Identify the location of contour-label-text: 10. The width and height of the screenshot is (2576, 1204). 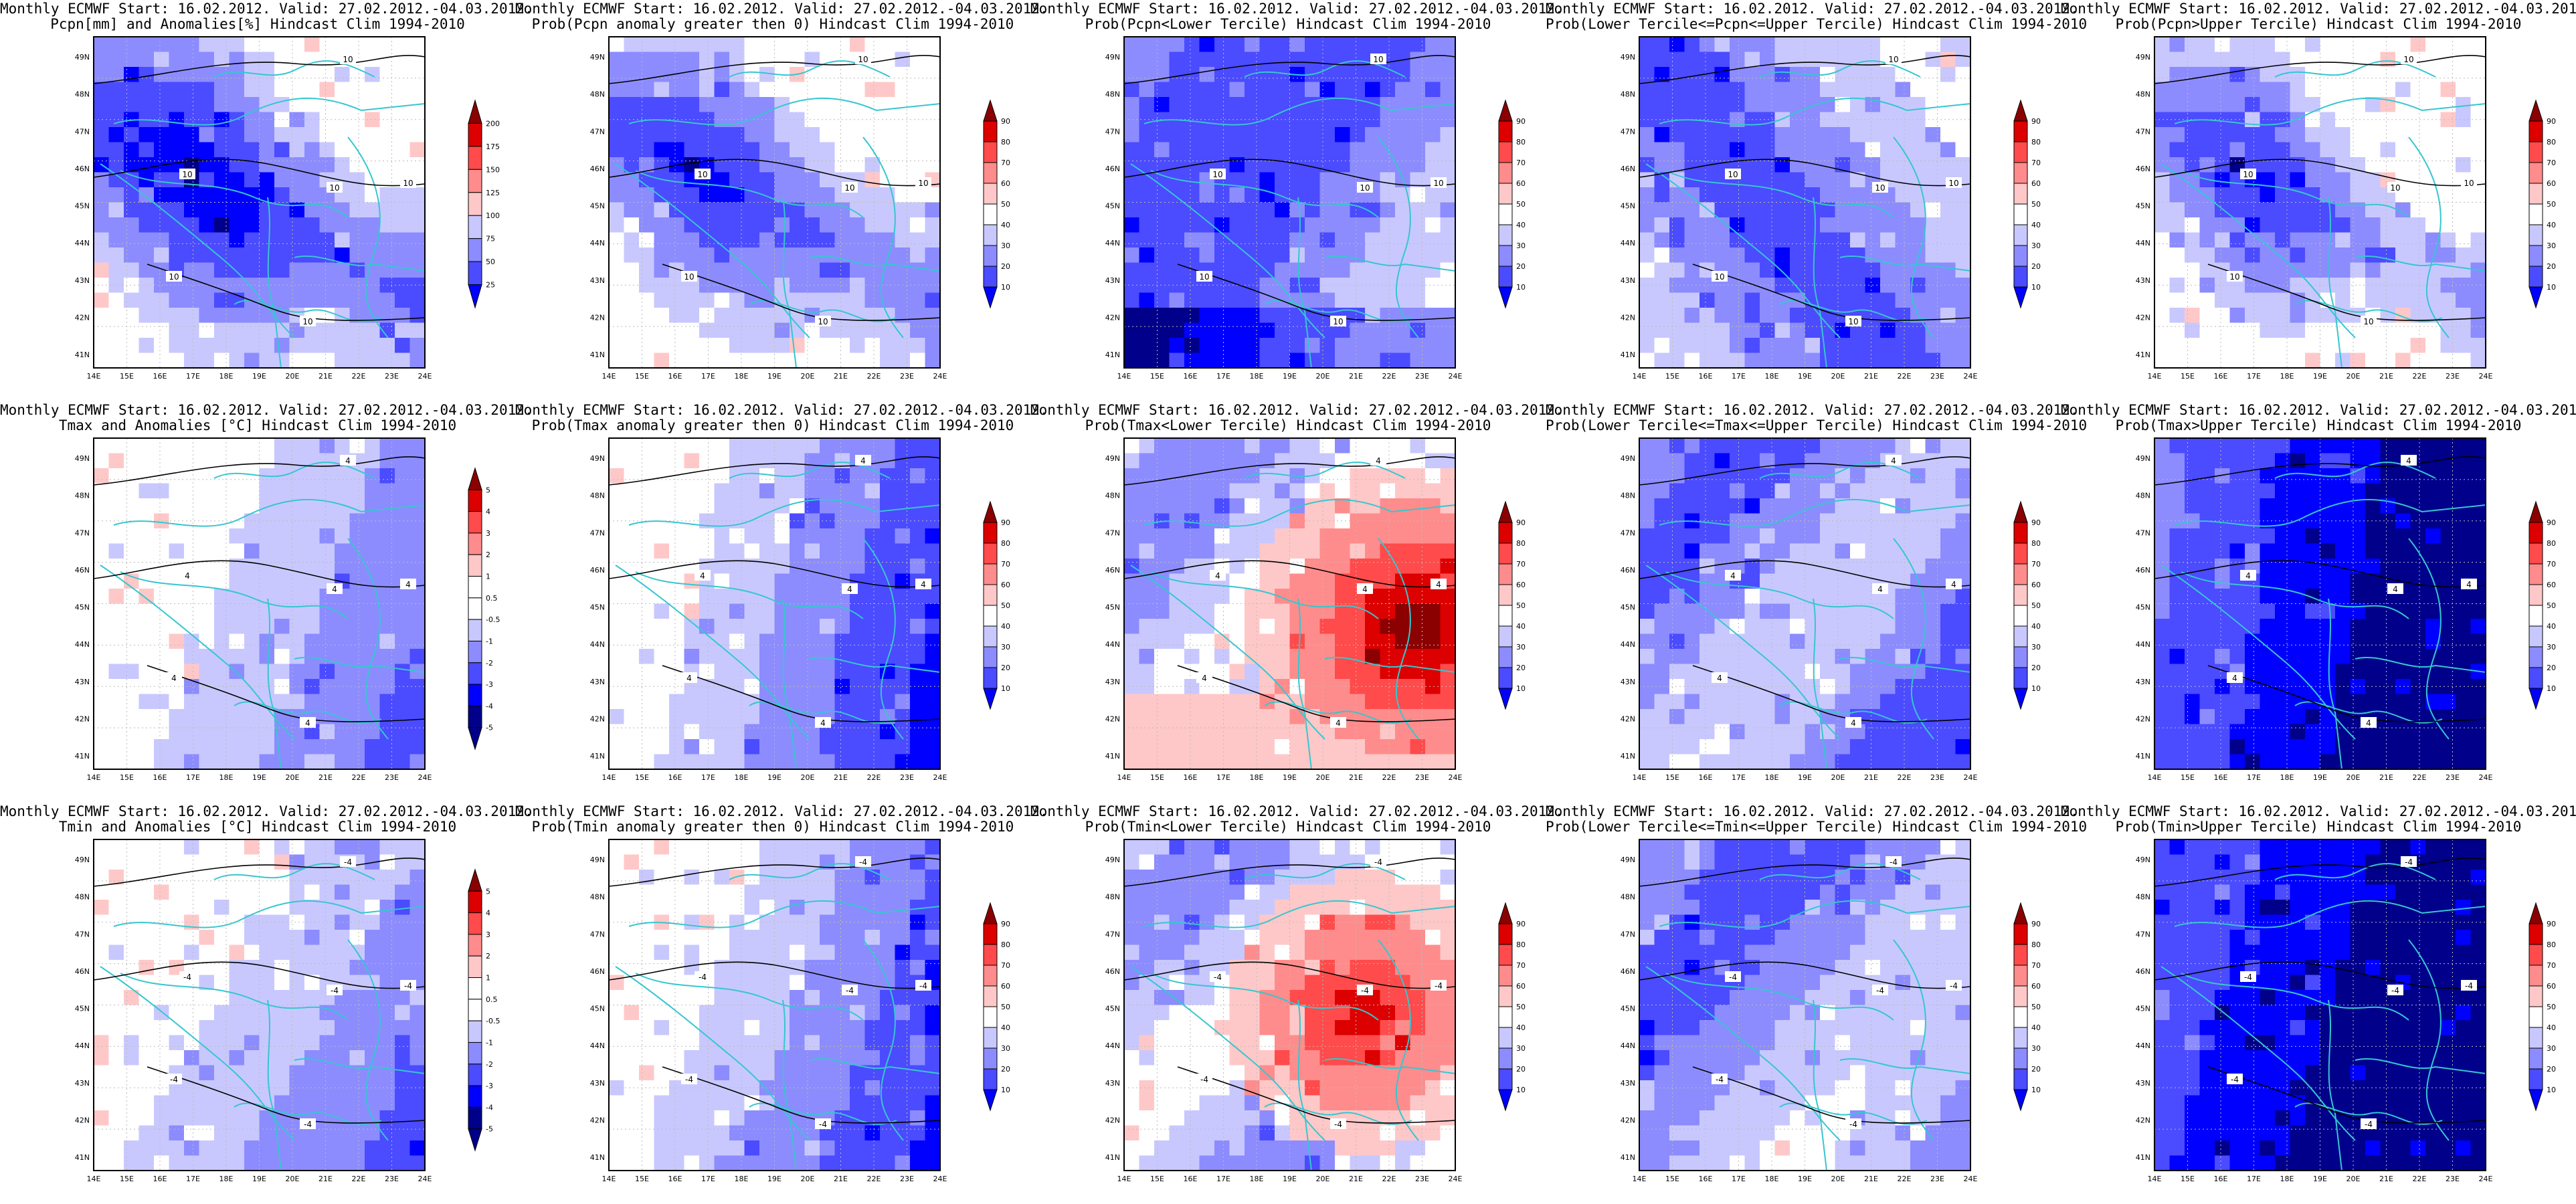
(174, 277).